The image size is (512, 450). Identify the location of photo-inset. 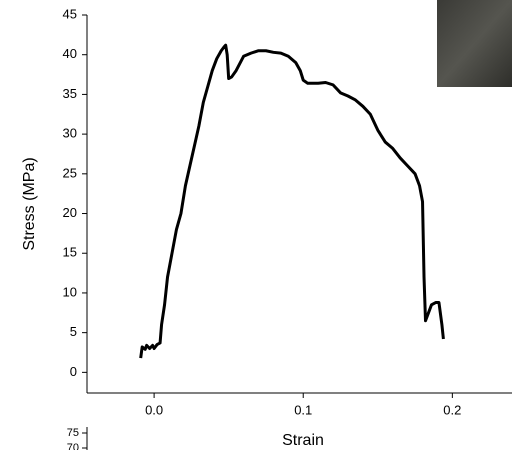
(474, 43).